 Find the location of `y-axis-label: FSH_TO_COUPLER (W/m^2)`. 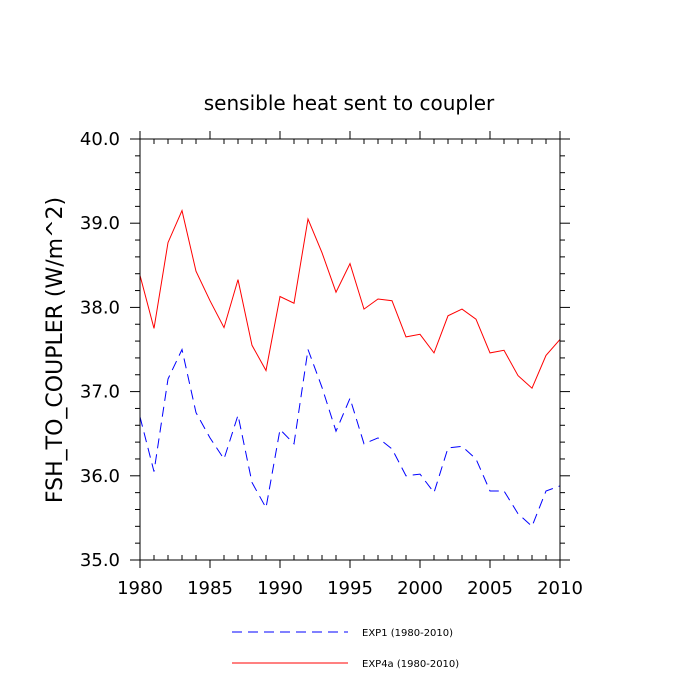

y-axis-label: FSH_TO_COUPLER (W/m^2) is located at coordinates (55, 350).